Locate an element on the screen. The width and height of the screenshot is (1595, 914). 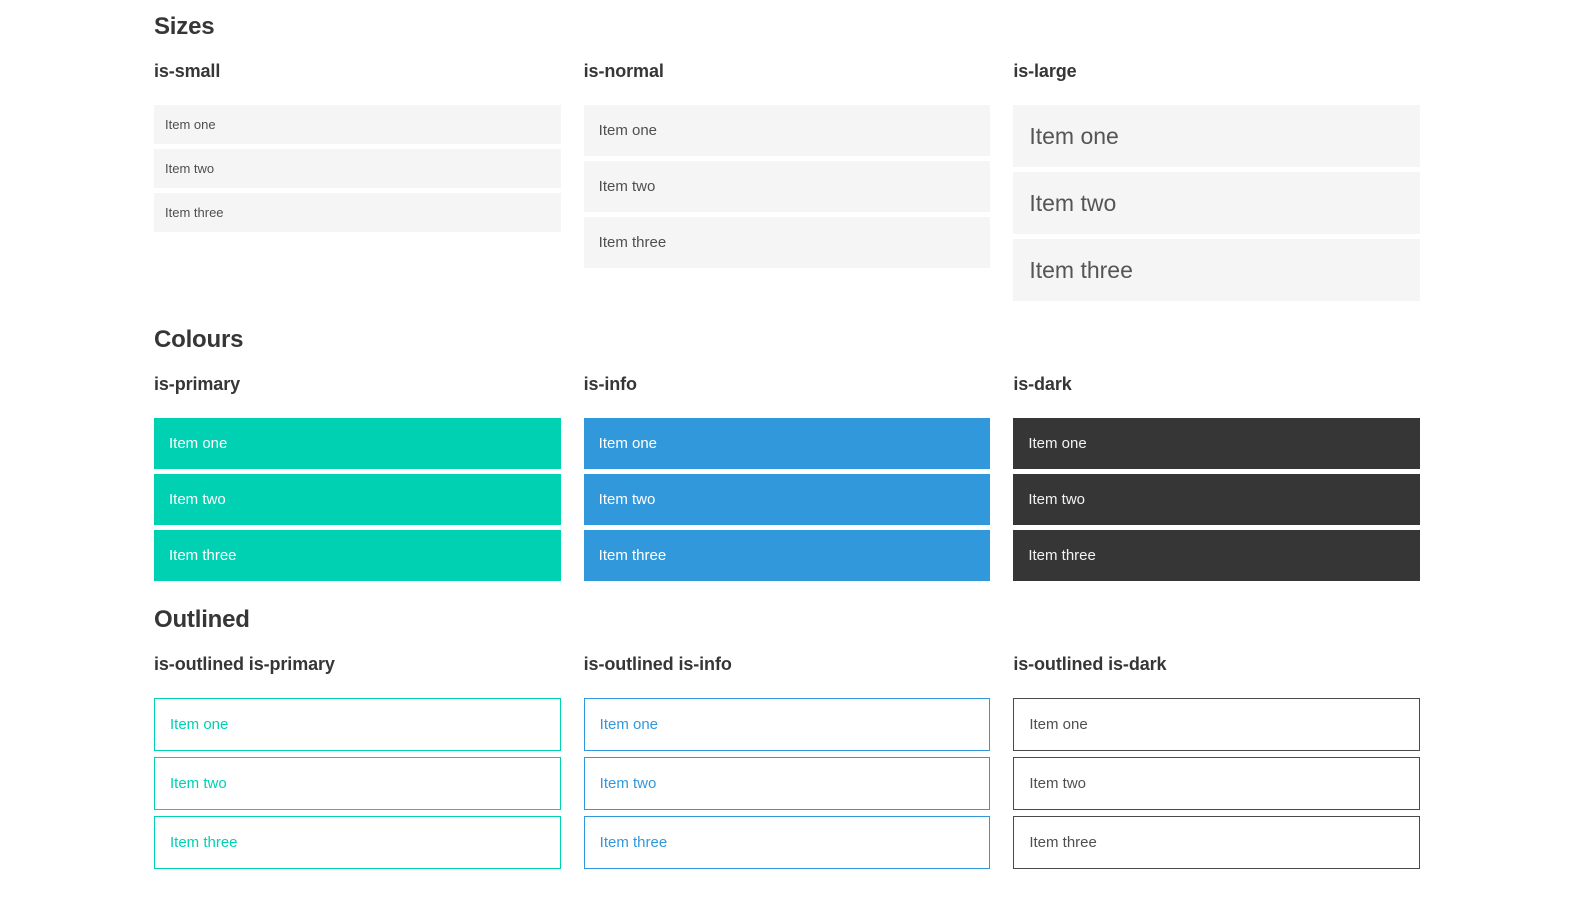
demo-column-is-dark: is-dark Item one Item two Item three is located at coordinates (1216, 479).